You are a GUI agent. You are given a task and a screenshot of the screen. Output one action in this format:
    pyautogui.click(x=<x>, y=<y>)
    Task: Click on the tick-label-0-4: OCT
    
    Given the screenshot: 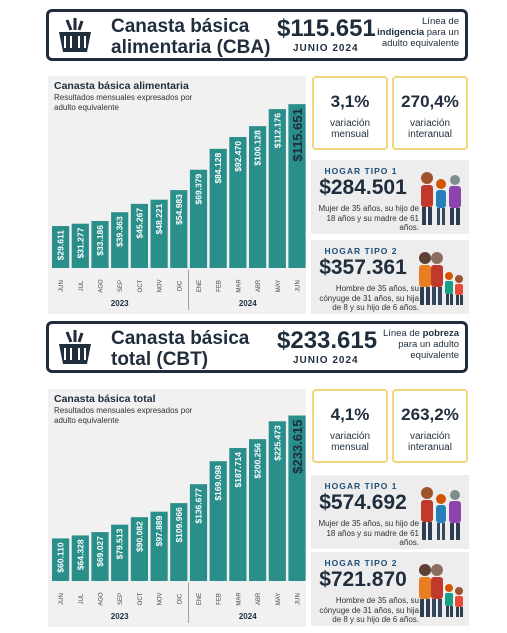 What is the action you would take?
    pyautogui.click(x=141, y=285)
    